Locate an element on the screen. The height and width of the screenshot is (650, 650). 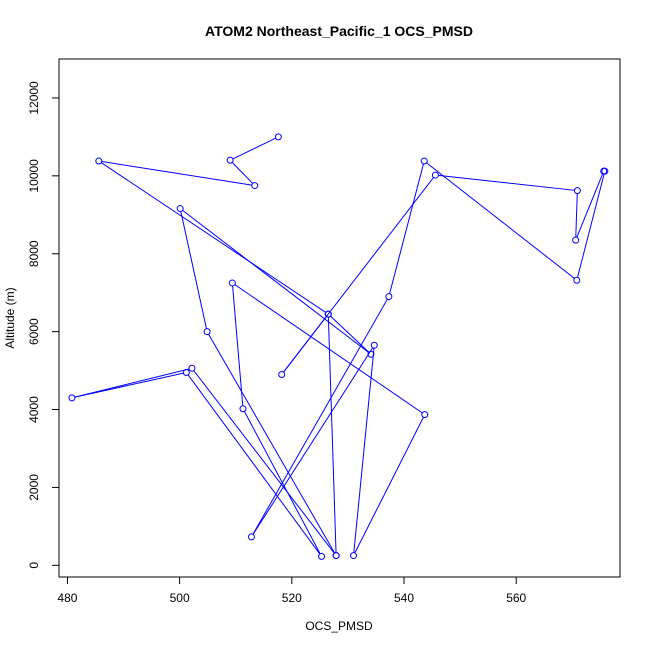
x-tick-label: 560 is located at coordinates (516, 598).